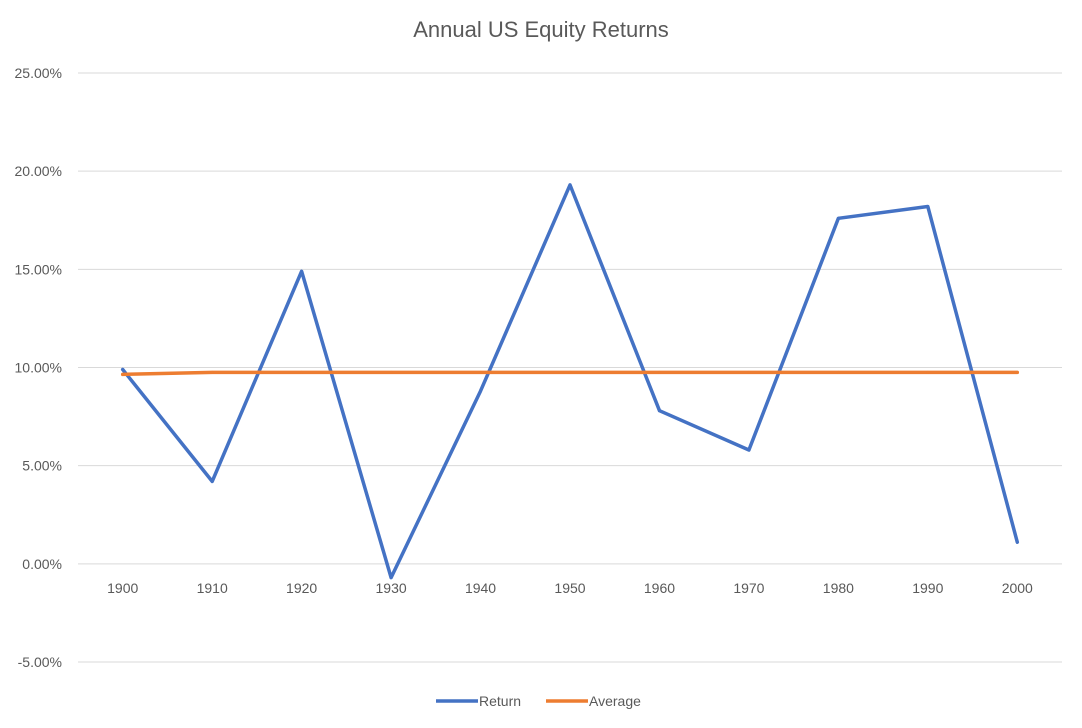  I want to click on x-tick-label: 1910, so click(212, 588).